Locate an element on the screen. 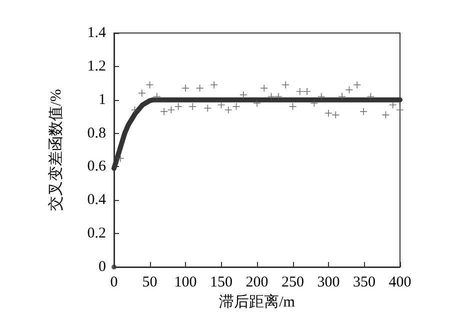 The image size is (470, 330). y-tick-label: 0.8 is located at coordinates (96, 133).